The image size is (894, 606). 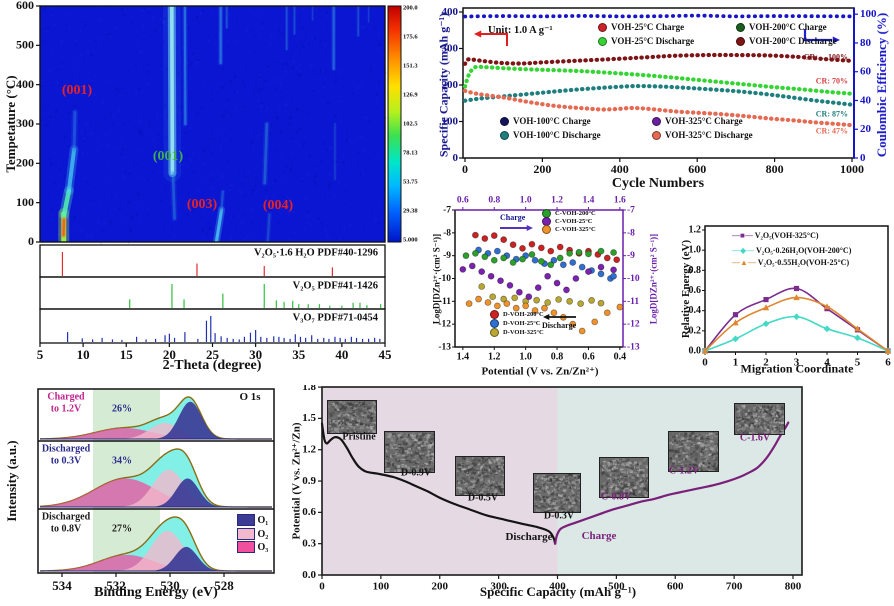 I want to click on gitt-y-left-label: LogD[DZn²⁺·(cm² S⁻¹)], so click(x=436, y=279).